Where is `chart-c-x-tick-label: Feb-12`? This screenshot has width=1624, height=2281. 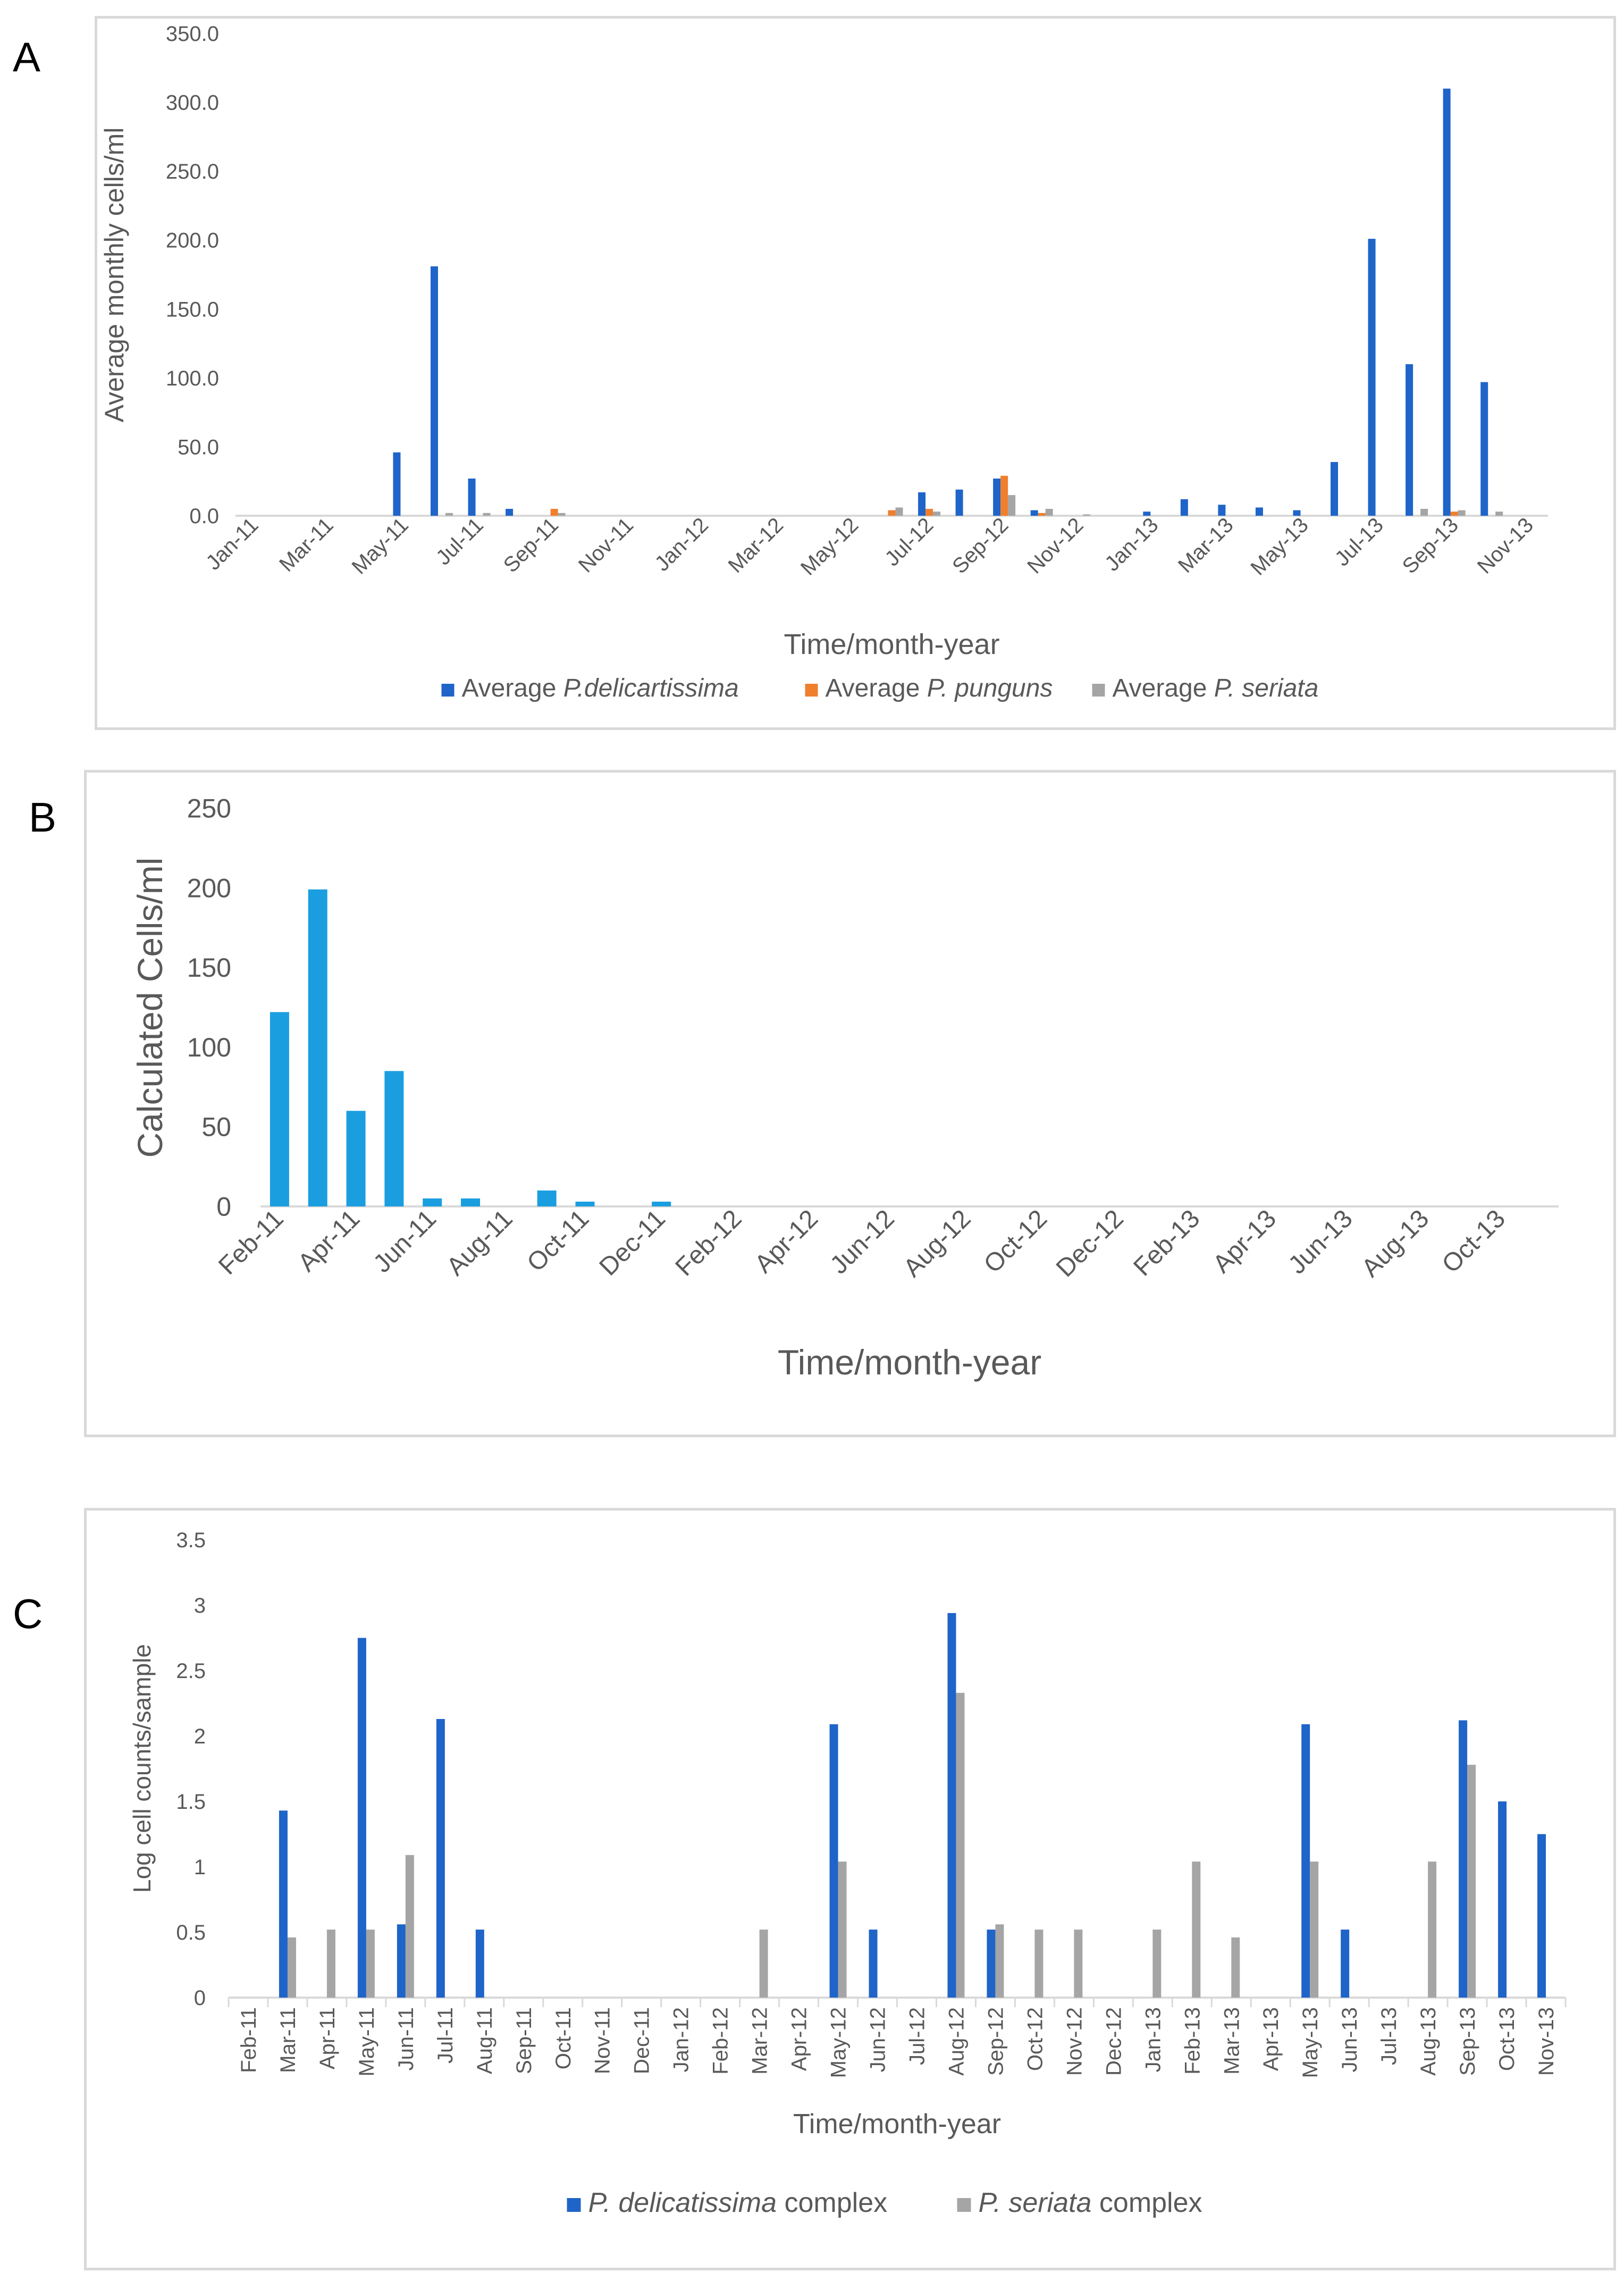
chart-c-x-tick-label: Feb-12 is located at coordinates (721, 2041).